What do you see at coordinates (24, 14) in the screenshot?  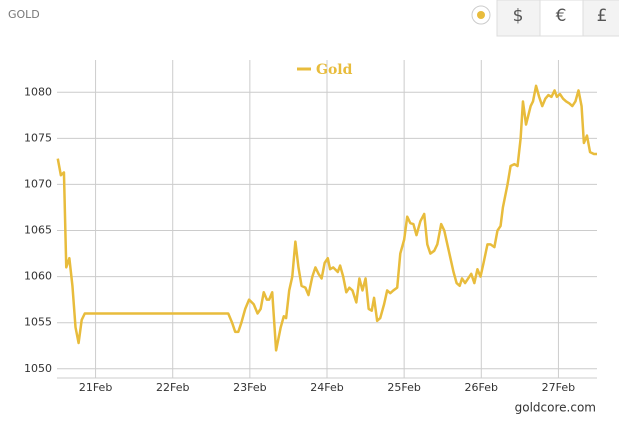 I see `page-title: GOLD` at bounding box center [24, 14].